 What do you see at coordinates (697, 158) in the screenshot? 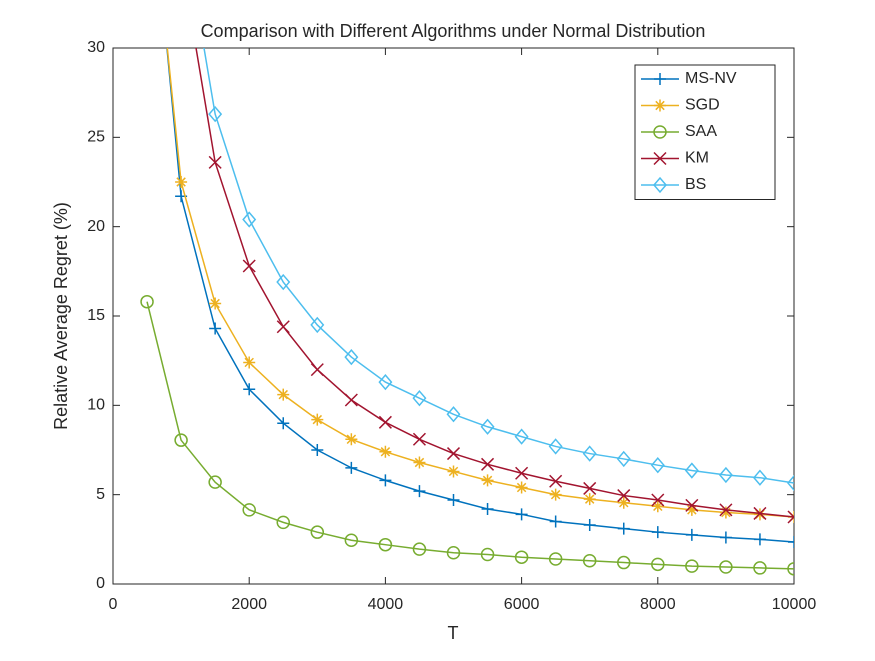
I see `legend-label: KM` at bounding box center [697, 158].